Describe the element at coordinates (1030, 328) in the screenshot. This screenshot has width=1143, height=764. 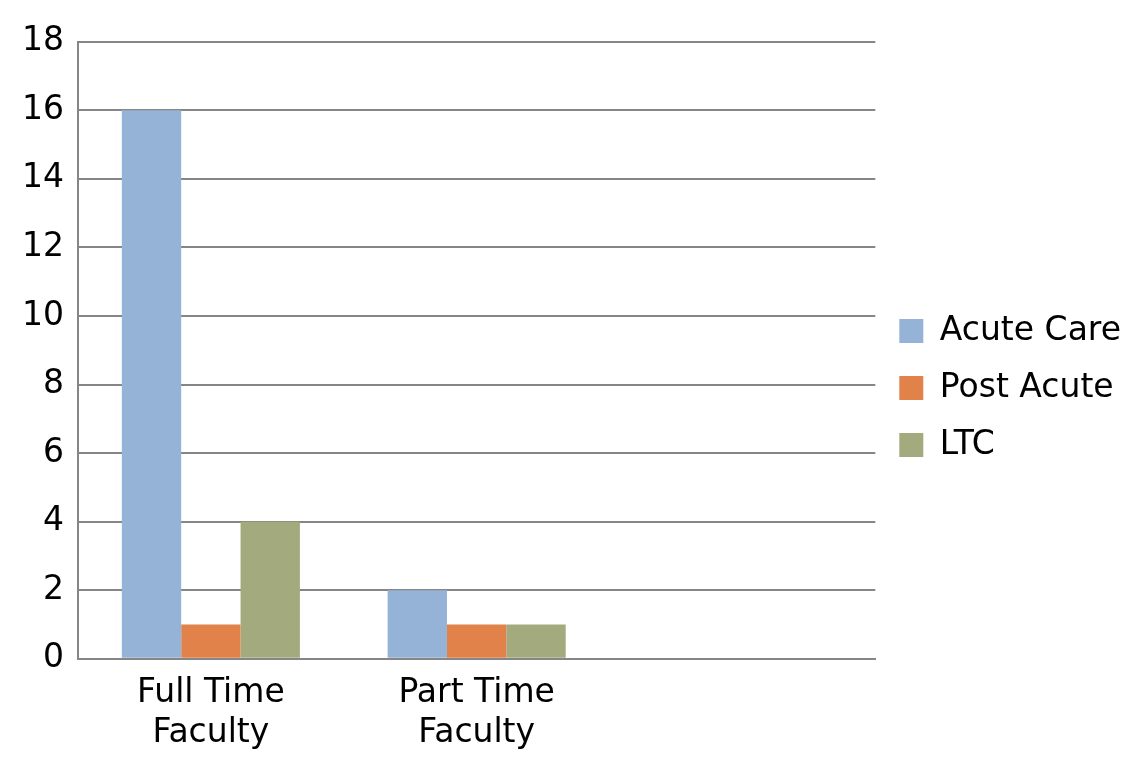
I see `legend-label: Acute Care` at that location.